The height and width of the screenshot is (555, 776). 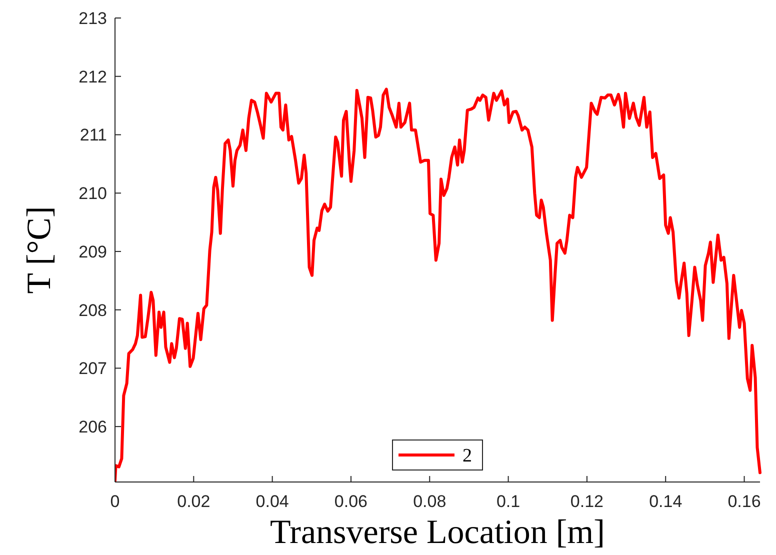 I want to click on y-tick-label: 210, so click(x=92, y=194).